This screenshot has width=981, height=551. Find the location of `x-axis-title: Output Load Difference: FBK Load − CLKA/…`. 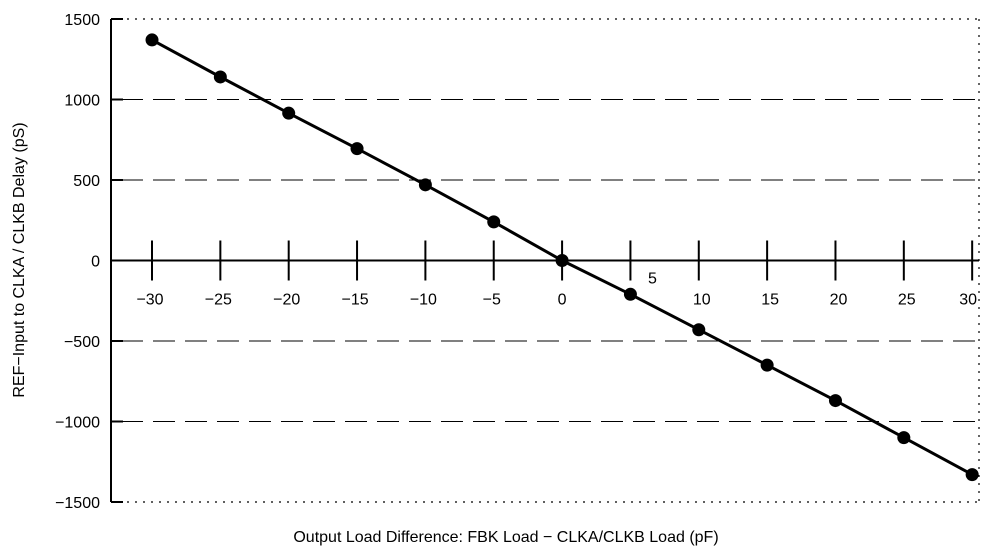

x-axis-title: Output Load Difference: FBK Load − CLKA/… is located at coordinates (505, 537).